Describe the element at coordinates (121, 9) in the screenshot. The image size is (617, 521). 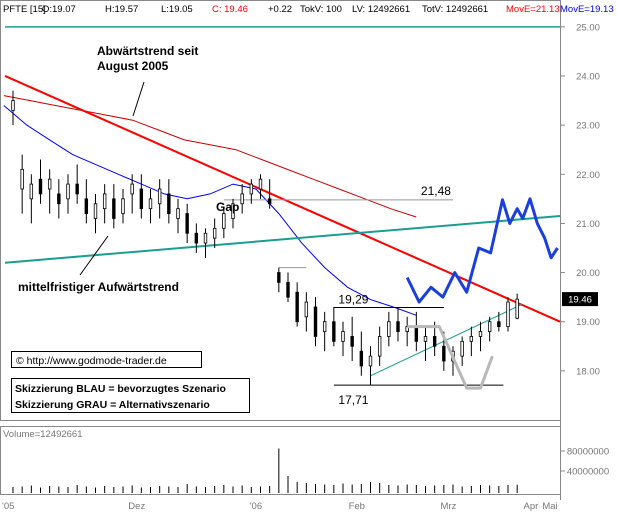
I see `header-high: H:19.57` at that location.